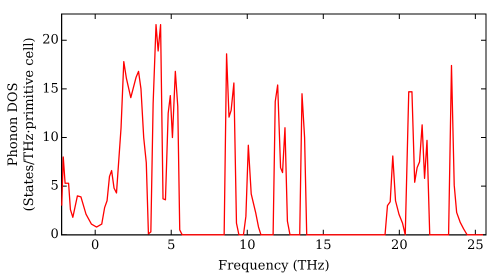 This screenshot has height=280, width=500. What do you see at coordinates (54, 234) in the screenshot?
I see `y-tick-label: 0` at bounding box center [54, 234].